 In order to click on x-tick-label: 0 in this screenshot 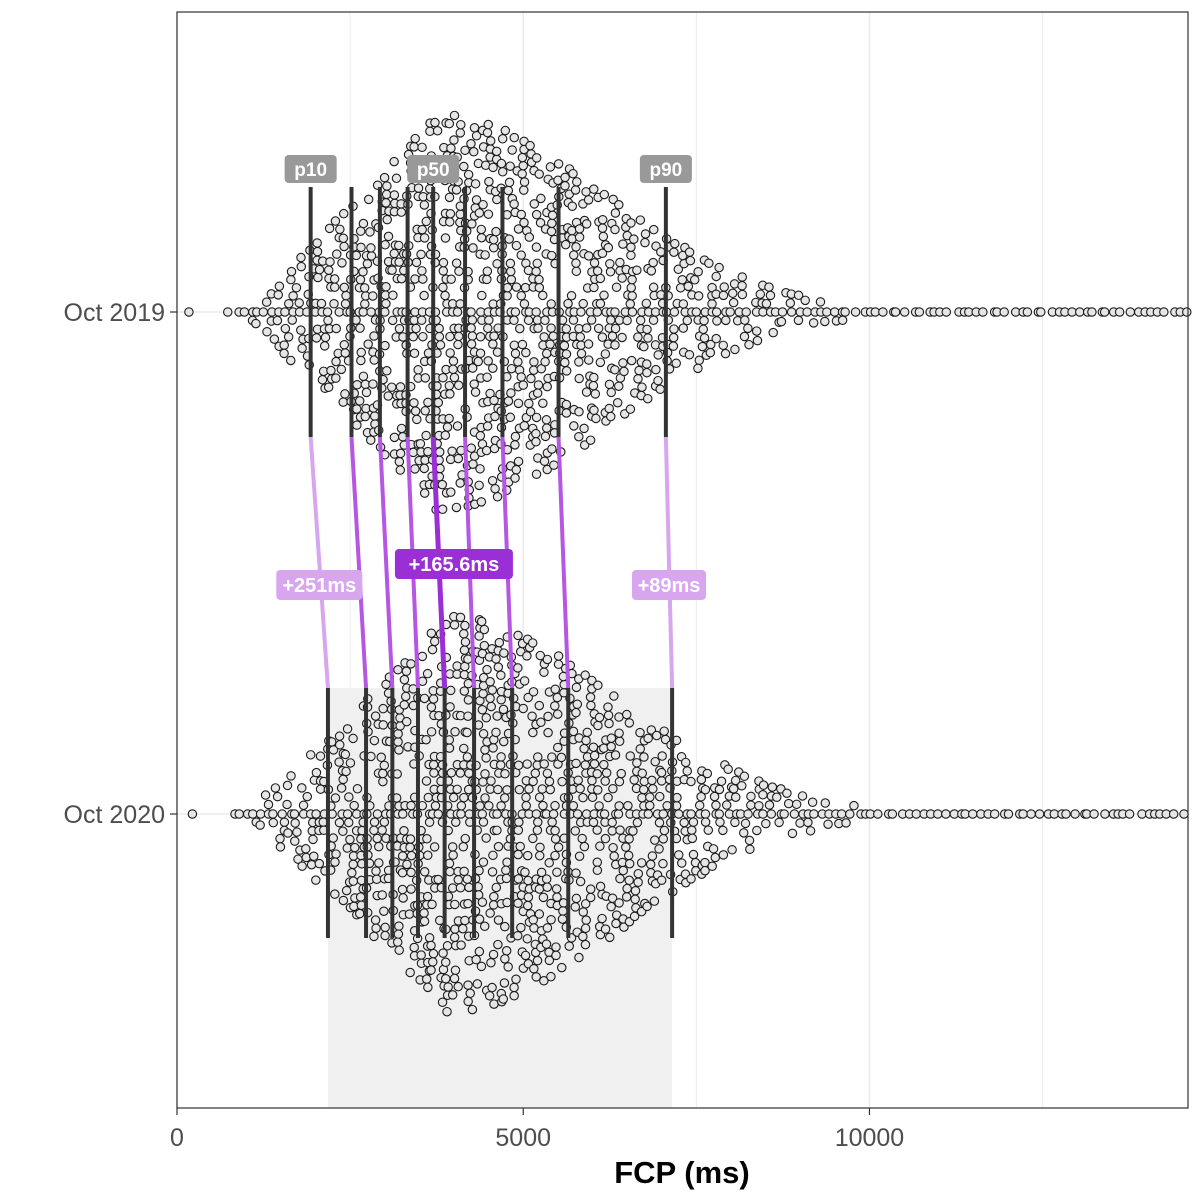, I will do `click(177, 1138)`.